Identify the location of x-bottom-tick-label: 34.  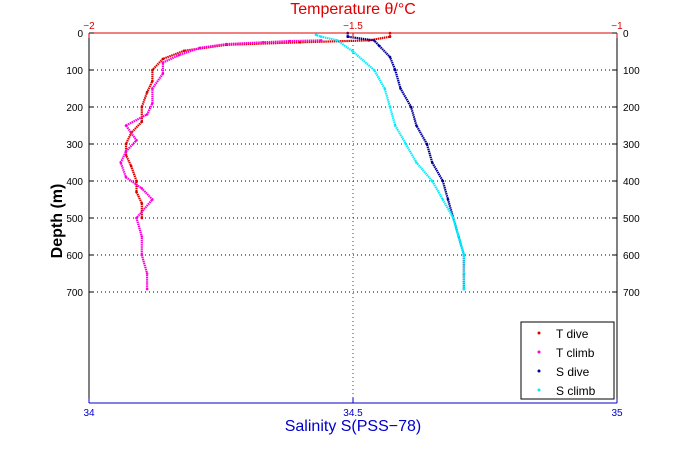
(89, 413).